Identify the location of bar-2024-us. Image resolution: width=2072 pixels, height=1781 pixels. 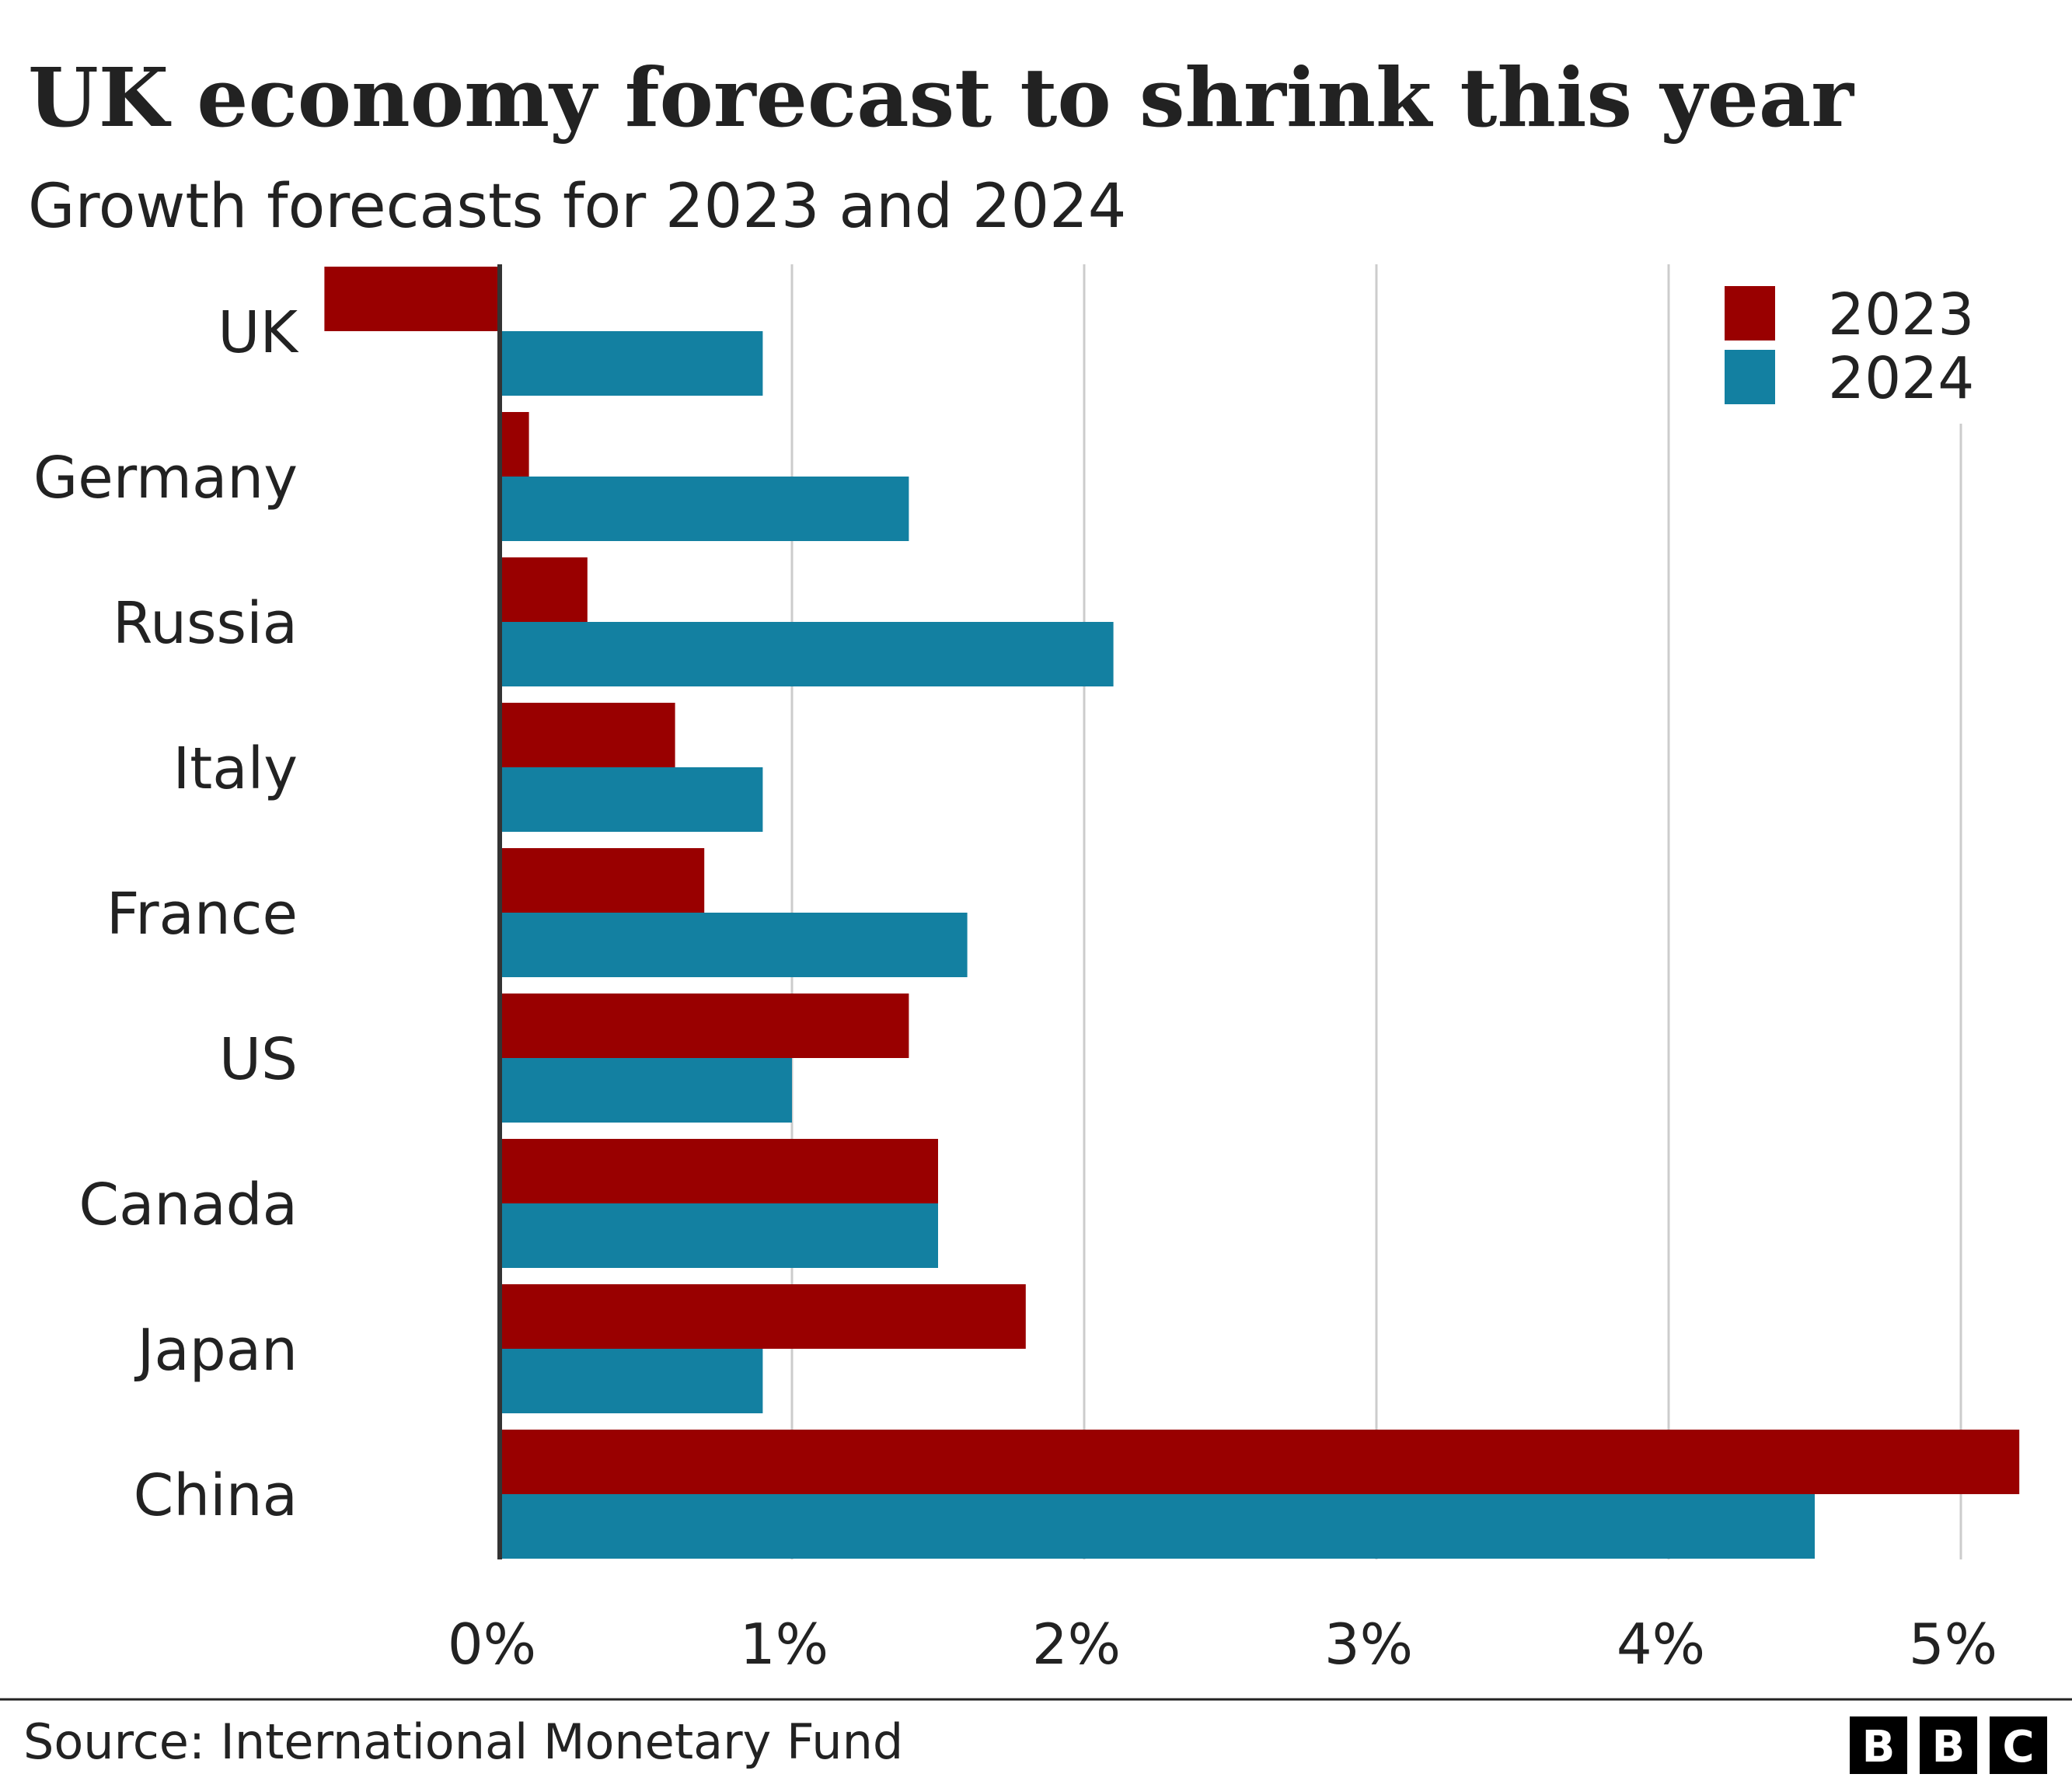
(646, 1090).